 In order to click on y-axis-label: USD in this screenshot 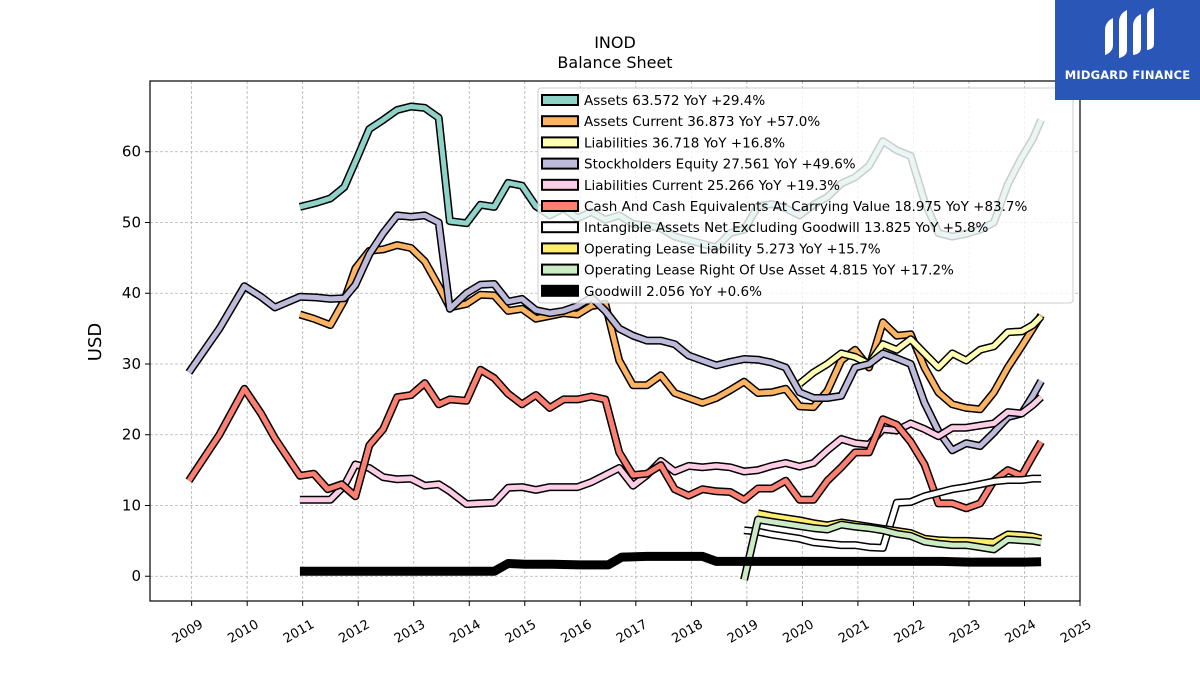, I will do `click(95, 342)`.